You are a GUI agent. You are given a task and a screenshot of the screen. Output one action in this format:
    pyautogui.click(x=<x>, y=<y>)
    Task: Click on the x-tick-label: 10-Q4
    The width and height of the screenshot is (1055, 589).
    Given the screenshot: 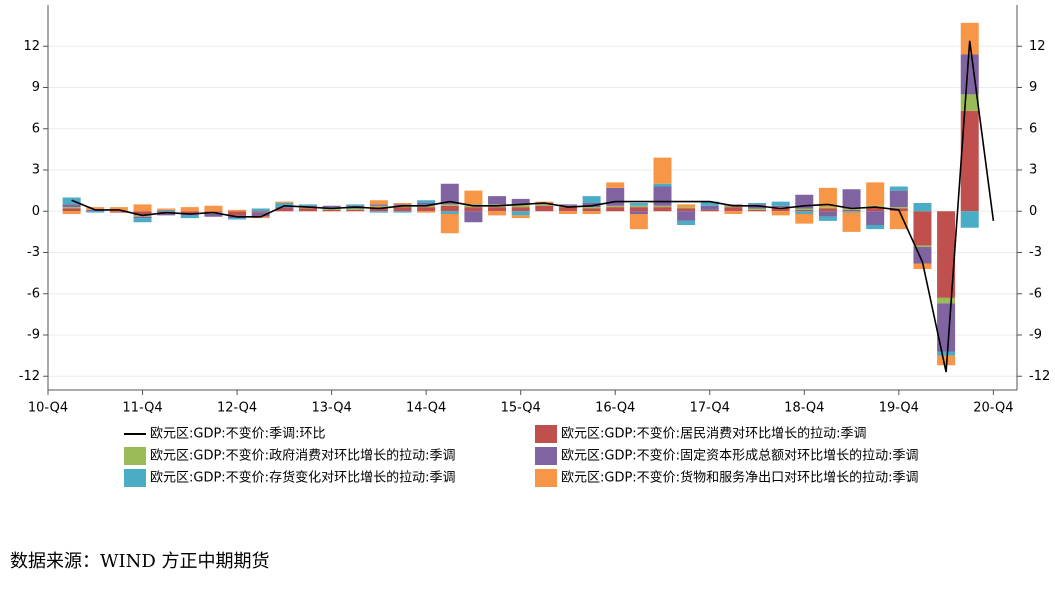 What is the action you would take?
    pyautogui.click(x=48, y=408)
    